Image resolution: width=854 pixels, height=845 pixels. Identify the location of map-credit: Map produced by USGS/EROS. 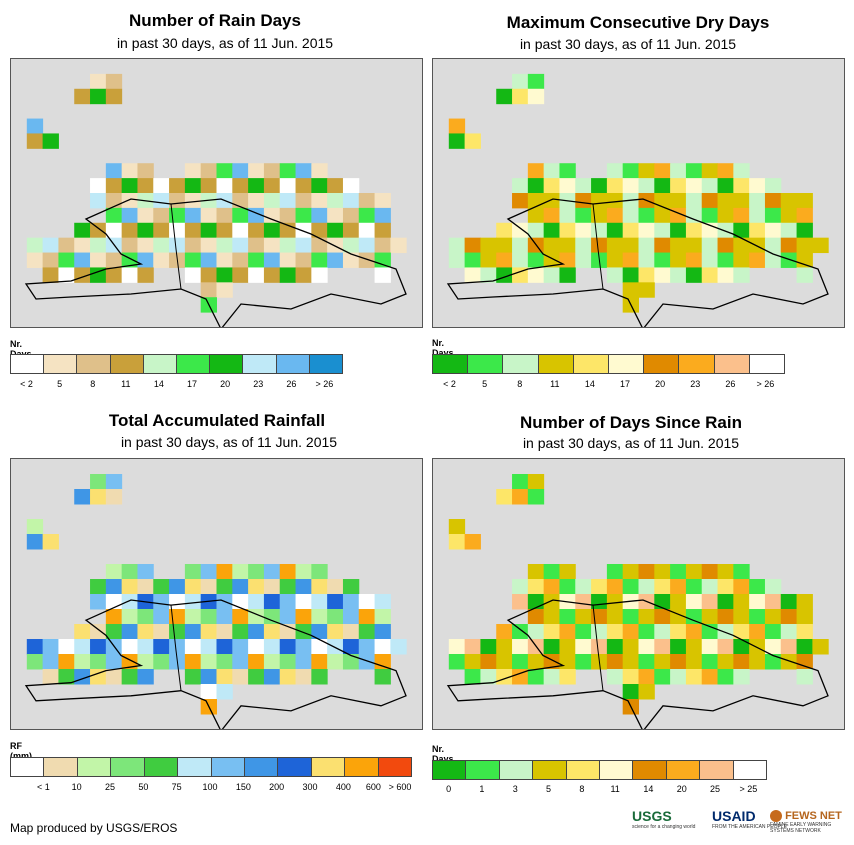
(94, 828).